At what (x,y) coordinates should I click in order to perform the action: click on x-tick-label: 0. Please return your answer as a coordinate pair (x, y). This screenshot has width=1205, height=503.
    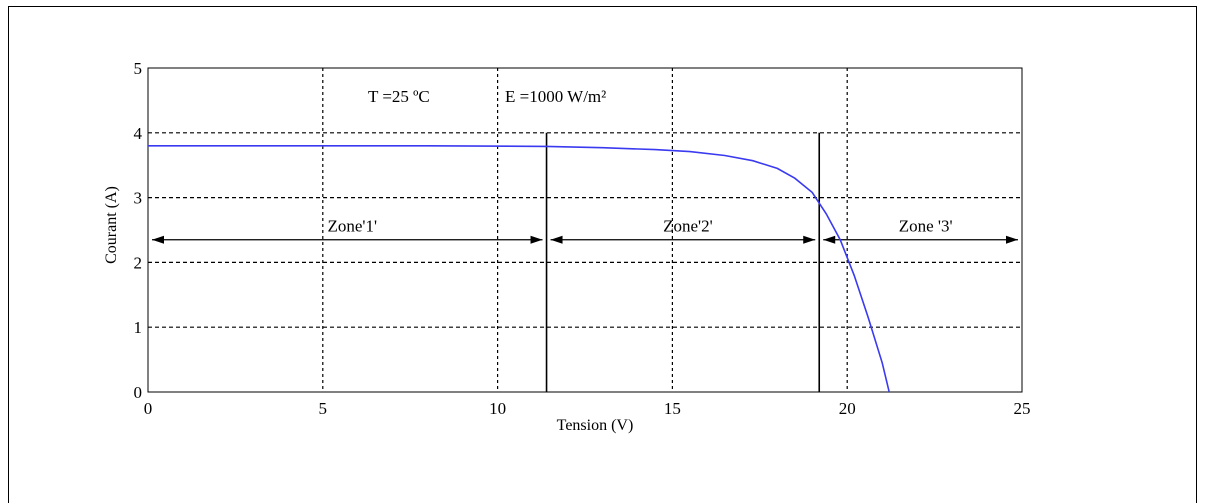
    Looking at the image, I should click on (148, 408).